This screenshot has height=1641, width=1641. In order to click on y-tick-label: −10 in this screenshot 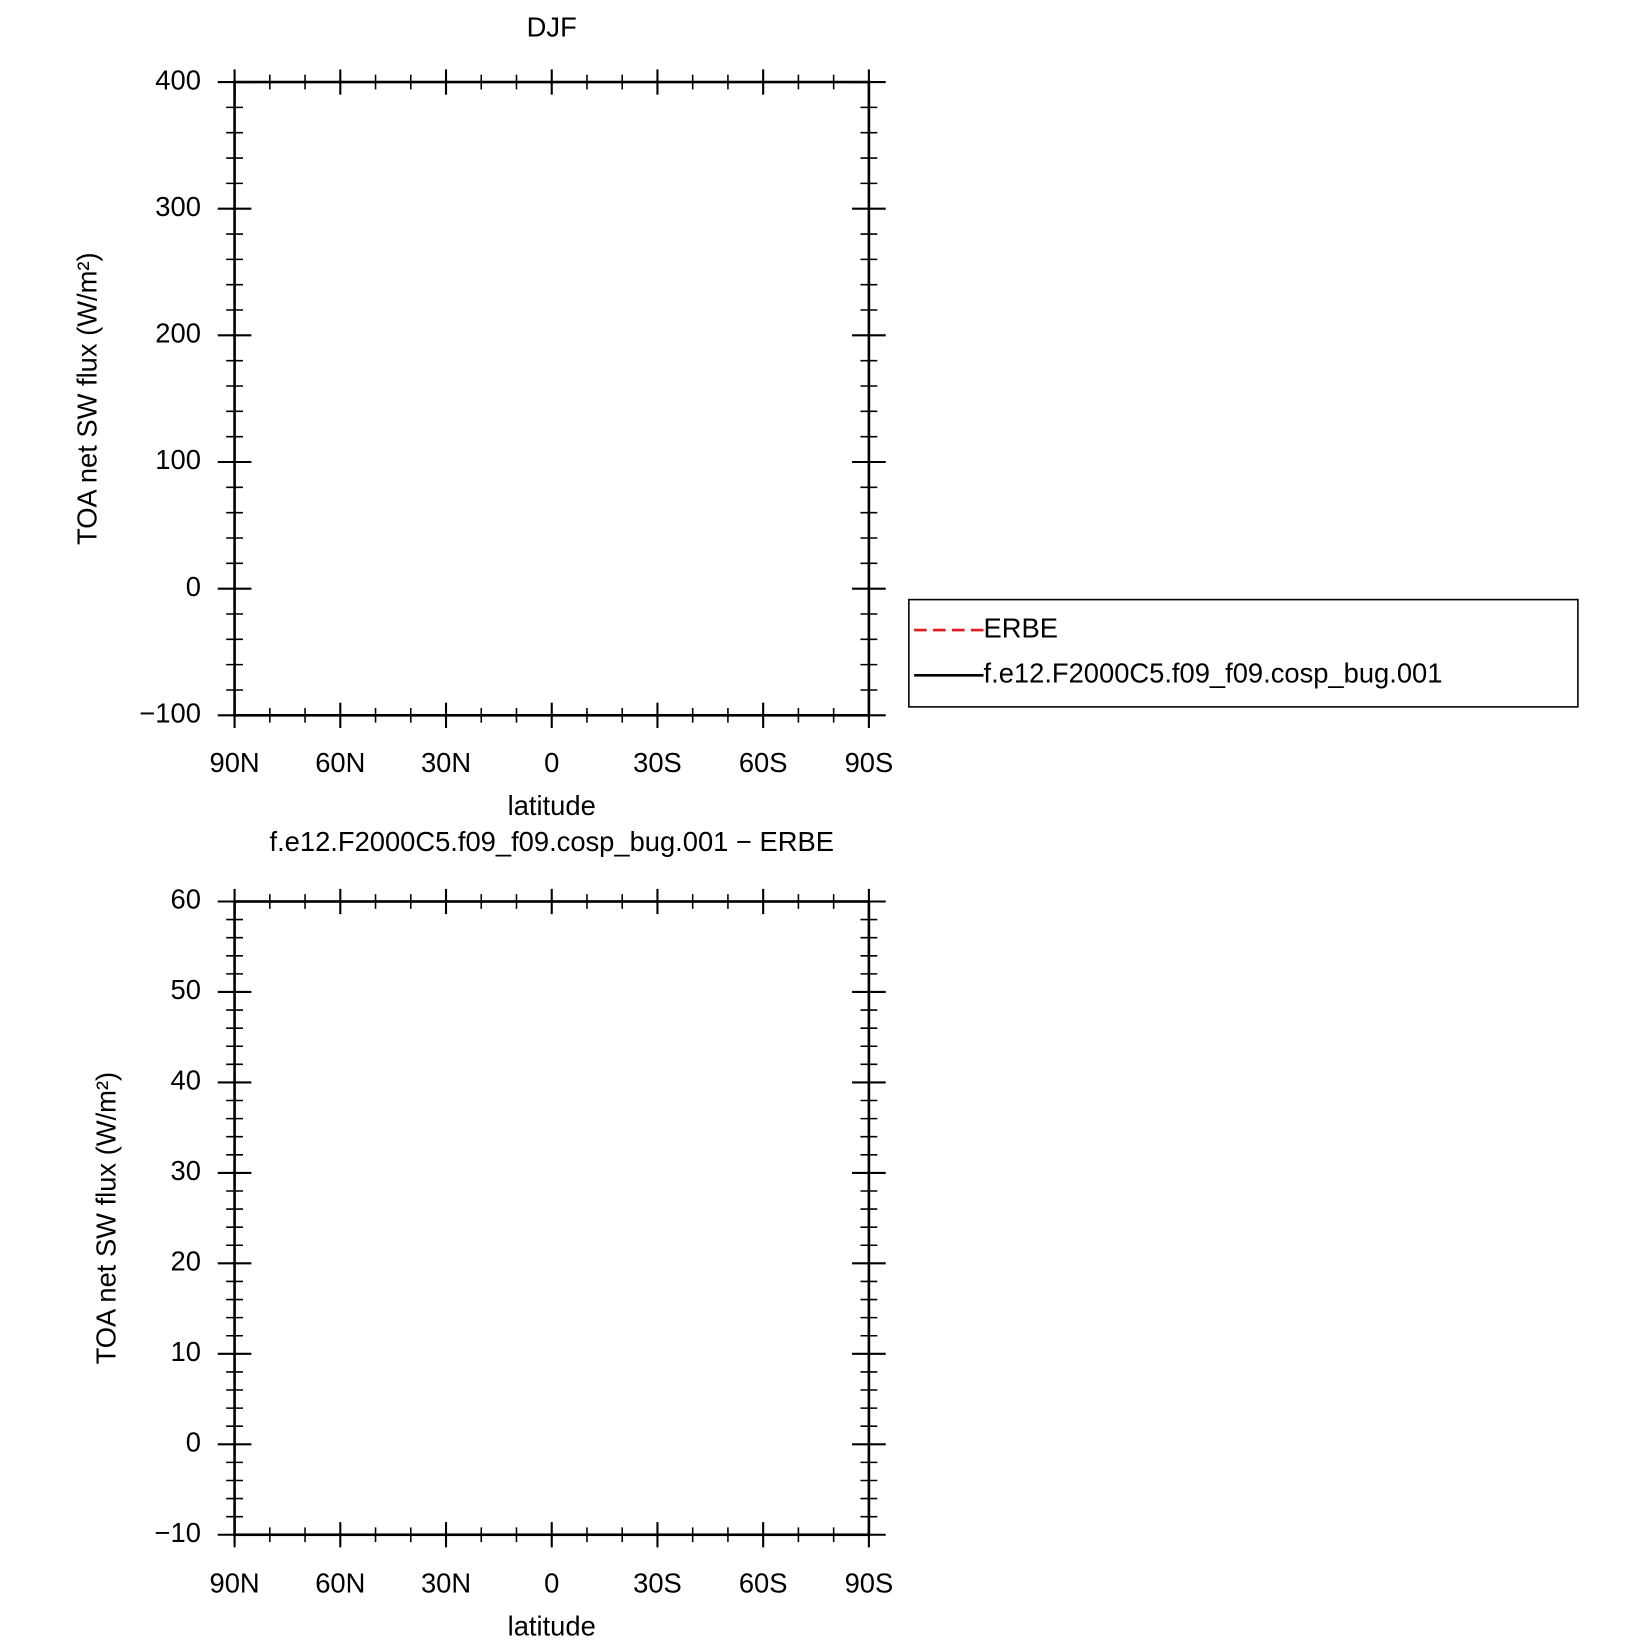, I will do `click(178, 1532)`.